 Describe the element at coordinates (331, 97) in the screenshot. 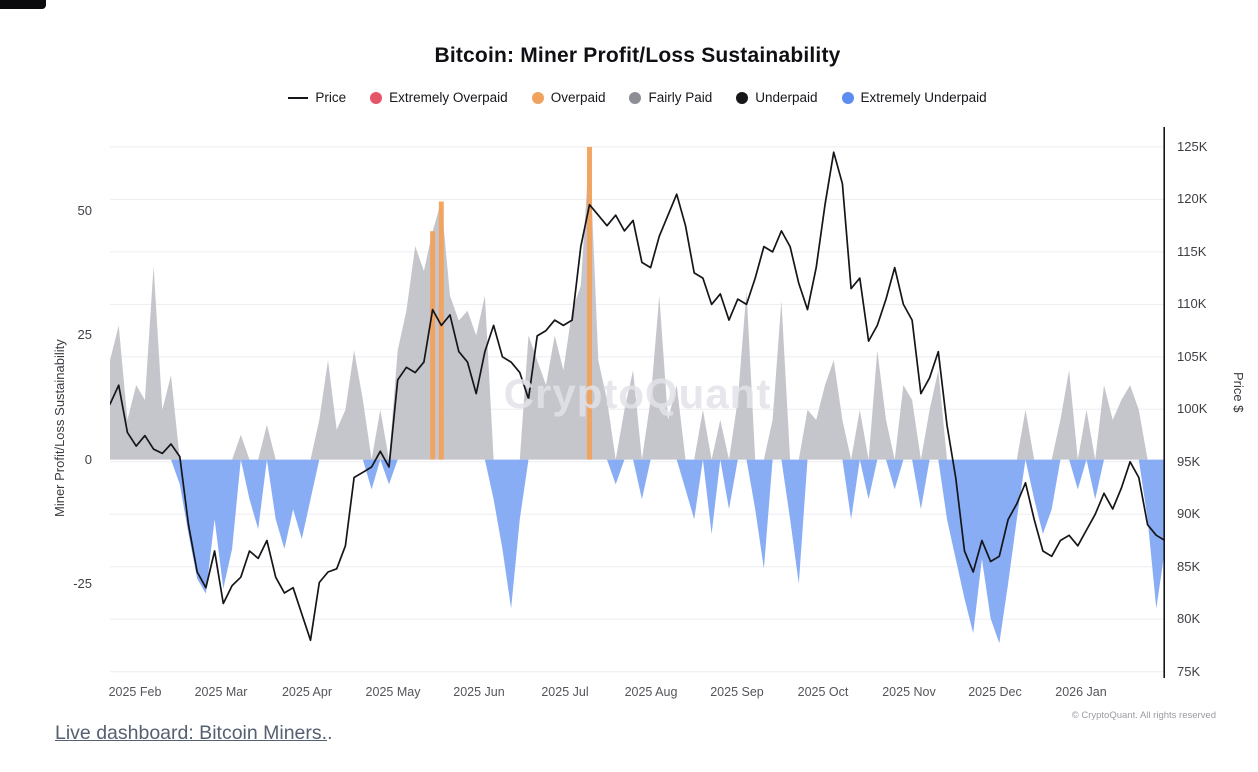

I see `legend-label: Price` at that location.